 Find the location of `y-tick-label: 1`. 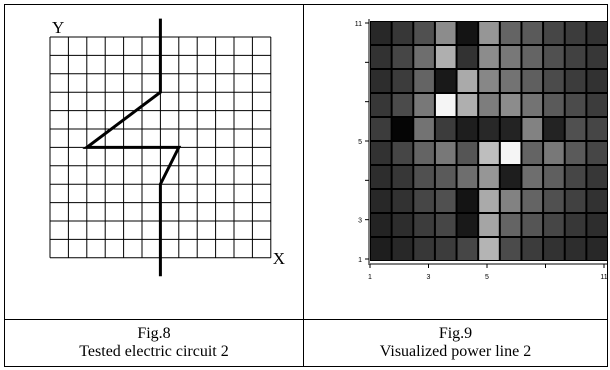

y-tick-label: 1 is located at coordinates (360, 260).